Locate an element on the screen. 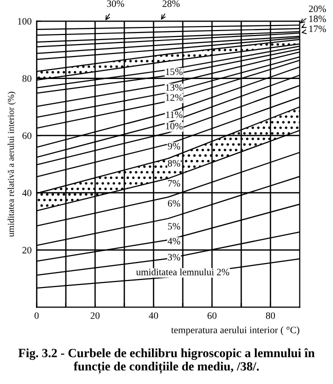 This screenshot has height=384, width=333. text: Fig. 3.2 - Curbele de echilibru higroscopic a lemnului în funcție de condițiile de mediu, /38/. is located at coordinates (166, 361).